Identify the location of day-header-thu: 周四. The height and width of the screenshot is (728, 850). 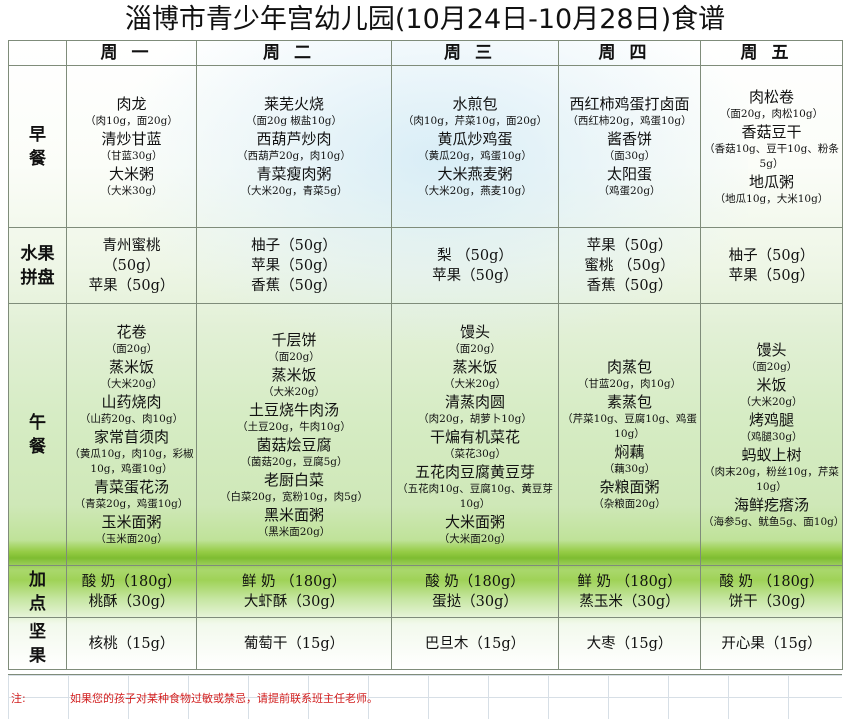
(629, 53).